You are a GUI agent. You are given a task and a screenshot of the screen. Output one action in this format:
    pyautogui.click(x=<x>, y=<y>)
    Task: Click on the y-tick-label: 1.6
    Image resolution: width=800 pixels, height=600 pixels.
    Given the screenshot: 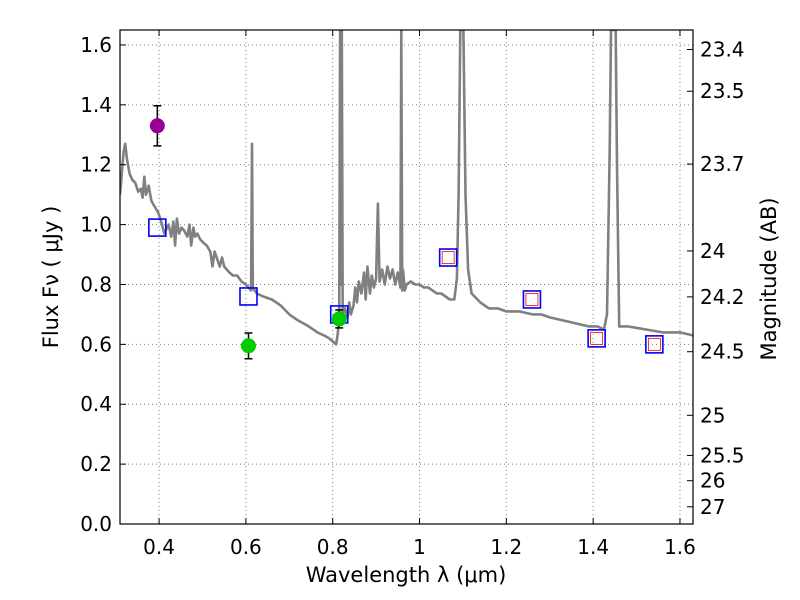 What is the action you would take?
    pyautogui.click(x=96, y=45)
    